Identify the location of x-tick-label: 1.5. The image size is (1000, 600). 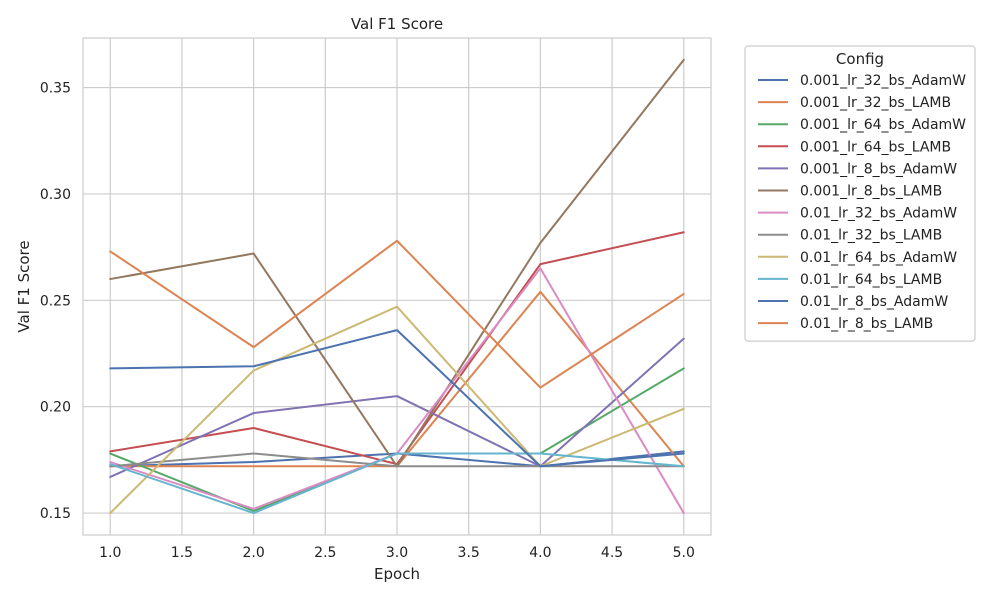
(182, 553).